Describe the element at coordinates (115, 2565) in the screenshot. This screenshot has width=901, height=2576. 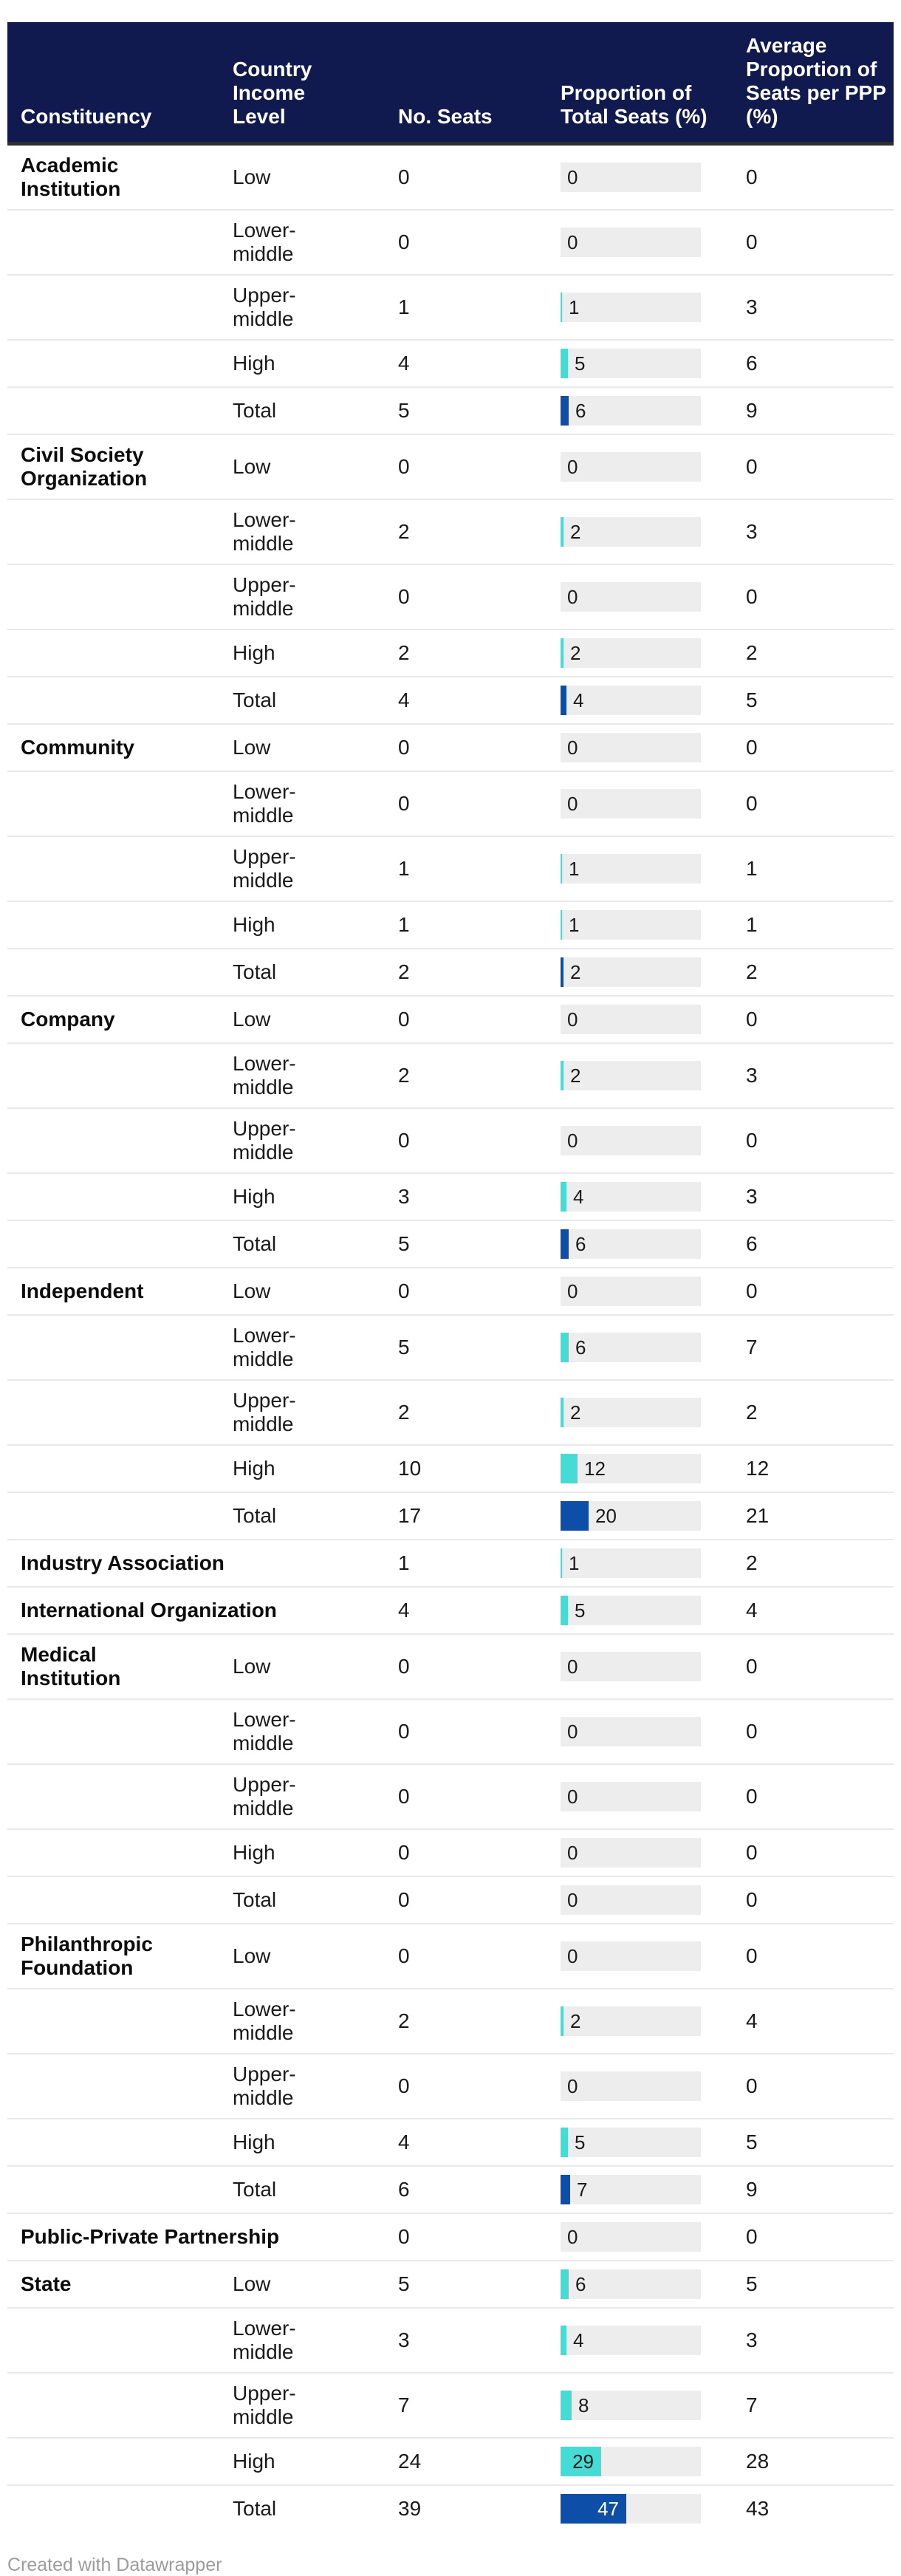
I see `datawrapper-credit-link: Created with Datawrapper` at that location.